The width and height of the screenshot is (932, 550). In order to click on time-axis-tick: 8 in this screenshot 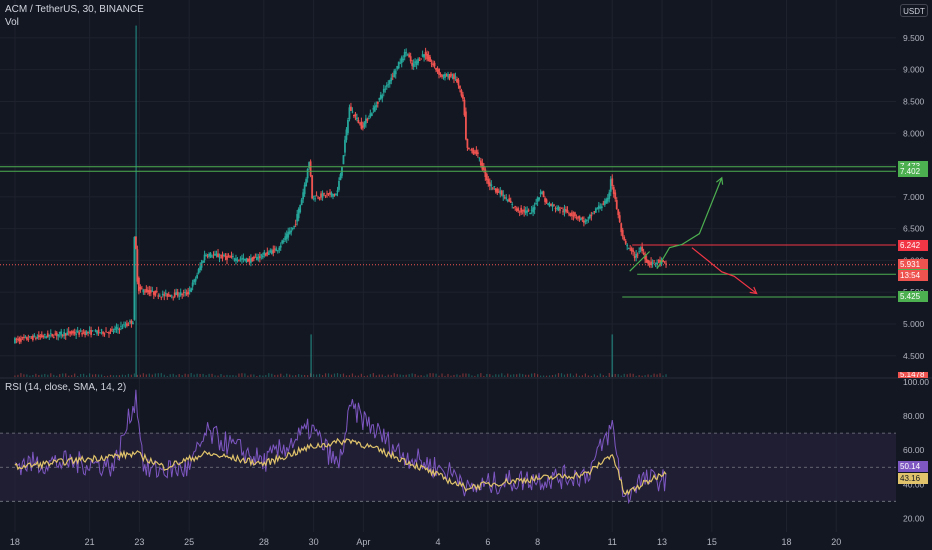, I will do `click(537, 542)`.